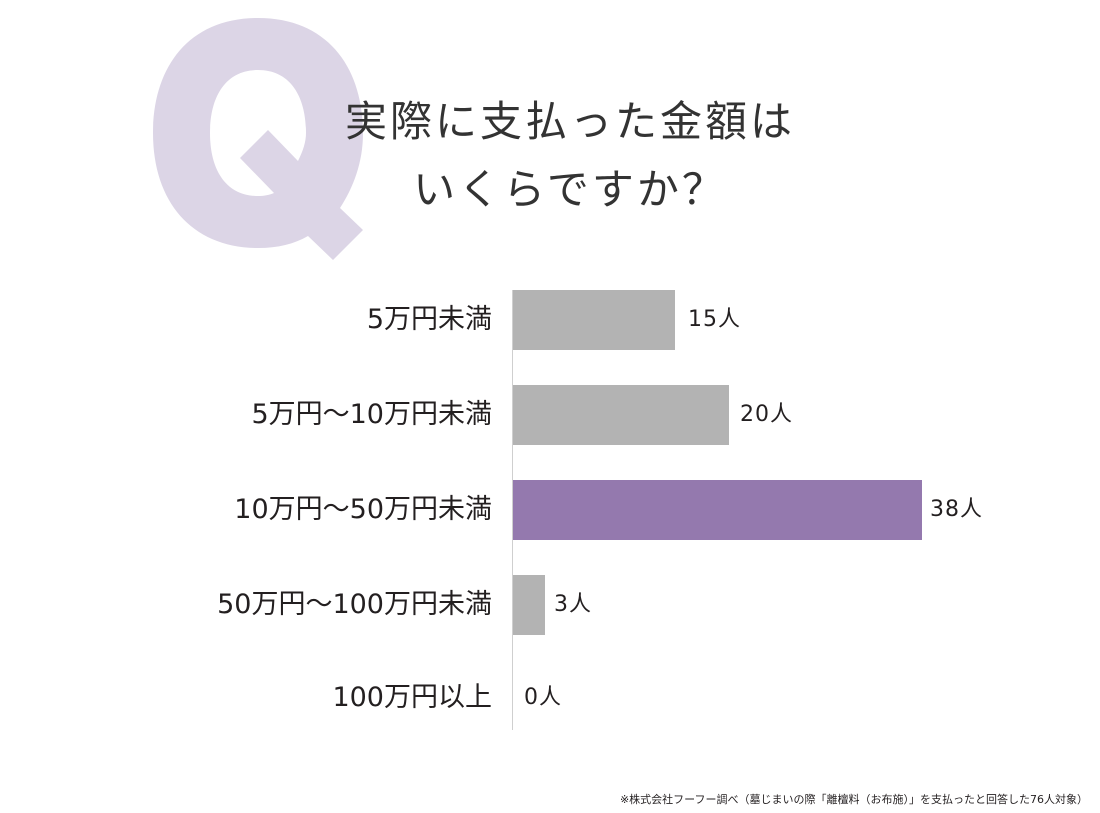 This screenshot has height=813, width=1100. Describe the element at coordinates (717, 510) in the screenshot. I see `bar-highlight` at that location.